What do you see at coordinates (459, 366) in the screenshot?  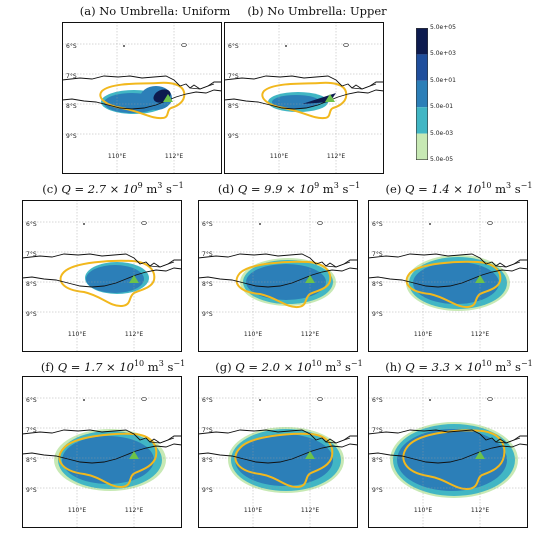 I see `panel-title-h: (h) Q = 3.3 × 1010 m3 s−1` at bounding box center [459, 366].